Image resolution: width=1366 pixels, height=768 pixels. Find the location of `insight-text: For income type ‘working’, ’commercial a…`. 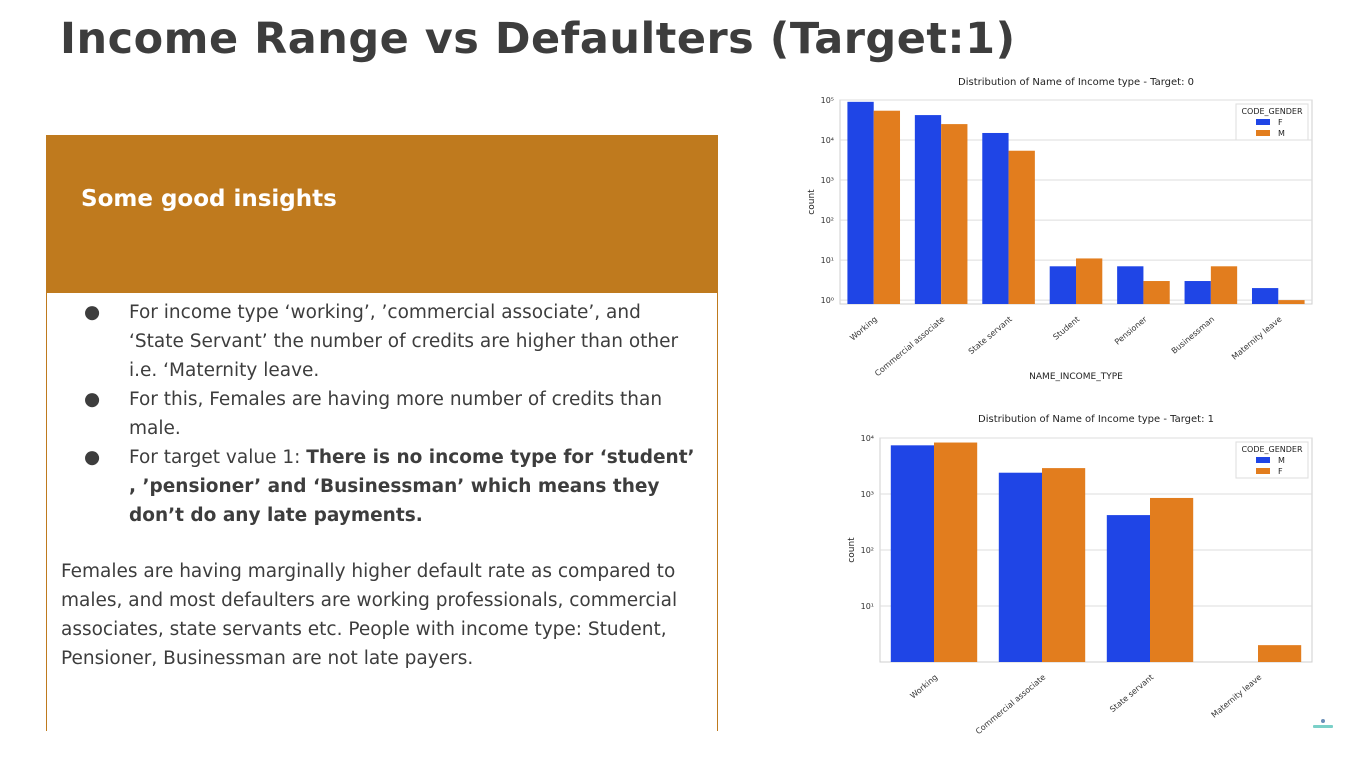

insight-text: For income type ‘working’, ’commercial a… is located at coordinates (404, 341).